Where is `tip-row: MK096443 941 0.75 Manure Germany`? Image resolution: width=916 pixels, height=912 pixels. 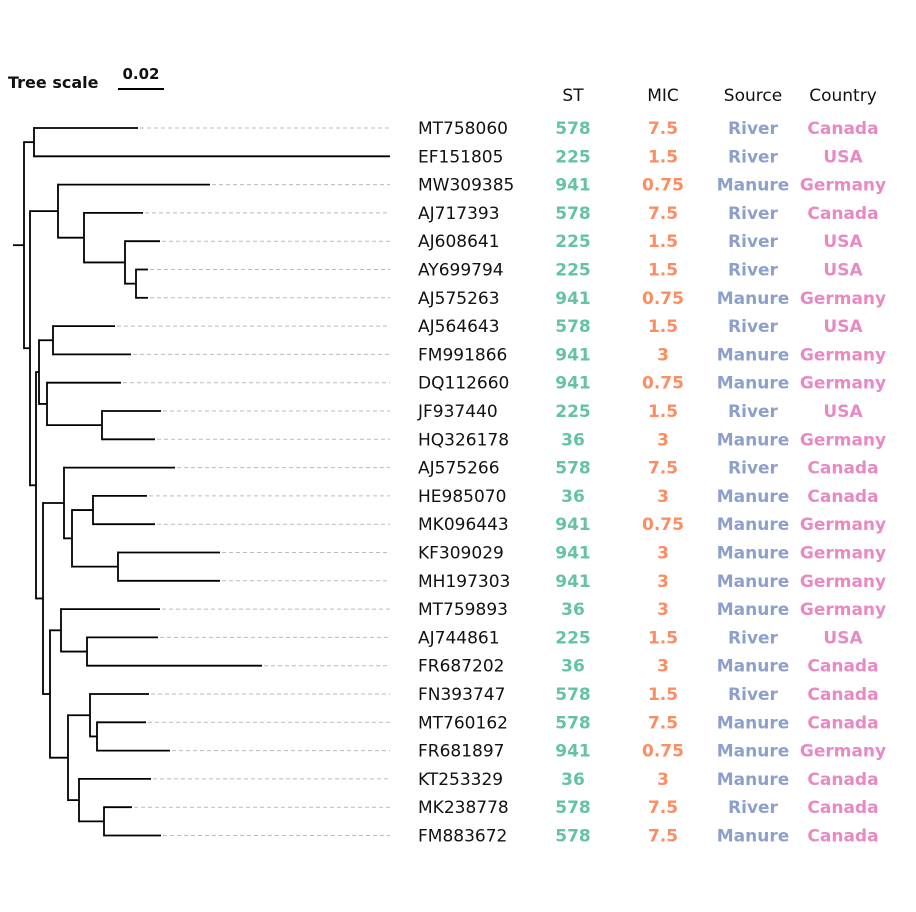 tip-row: MK096443 941 0.75 Manure Germany is located at coordinates (652, 525).